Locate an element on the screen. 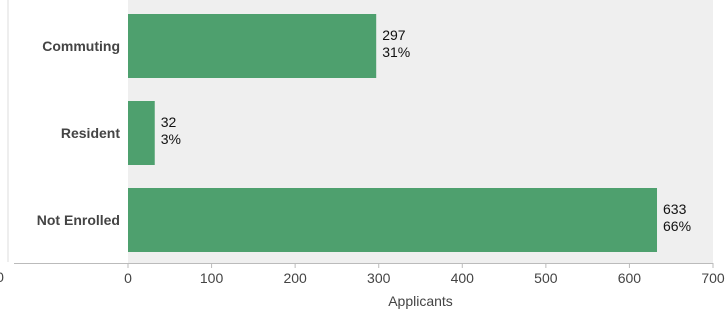 The width and height of the screenshot is (726, 320). bar-resident is located at coordinates (141, 133).